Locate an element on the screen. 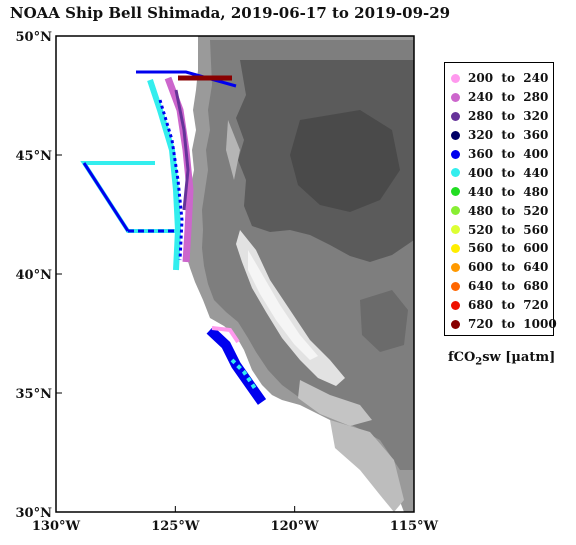  legend-item: 200 to 240 is located at coordinates (499, 78).